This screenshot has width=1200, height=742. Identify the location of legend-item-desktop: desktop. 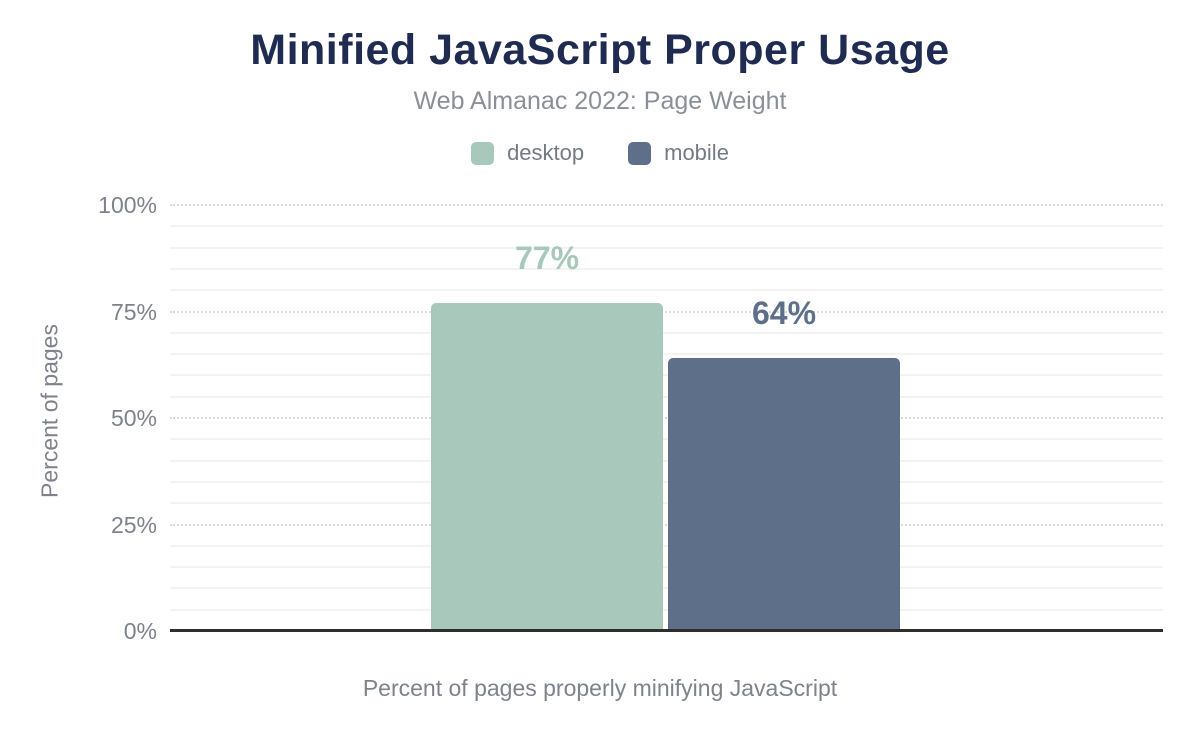
(527, 153).